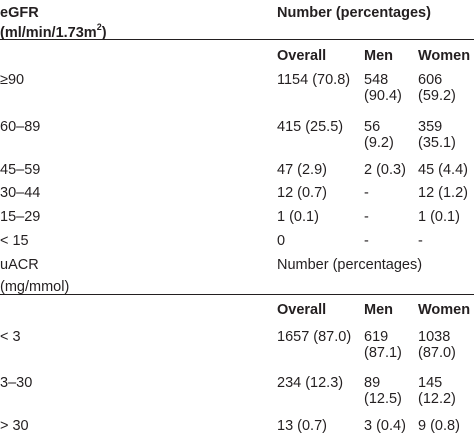  What do you see at coordinates (10, 337) in the screenshot?
I see `row-label: < 3` at bounding box center [10, 337].